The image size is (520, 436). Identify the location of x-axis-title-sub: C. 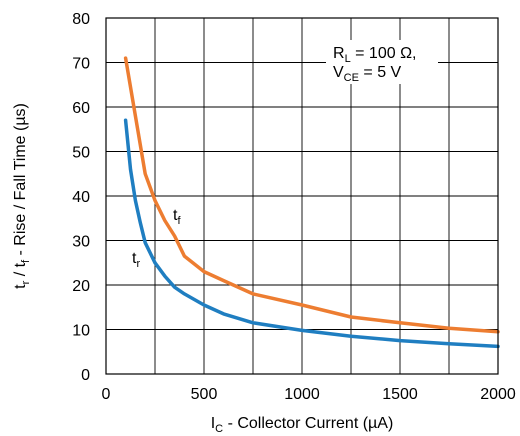
(219, 429).